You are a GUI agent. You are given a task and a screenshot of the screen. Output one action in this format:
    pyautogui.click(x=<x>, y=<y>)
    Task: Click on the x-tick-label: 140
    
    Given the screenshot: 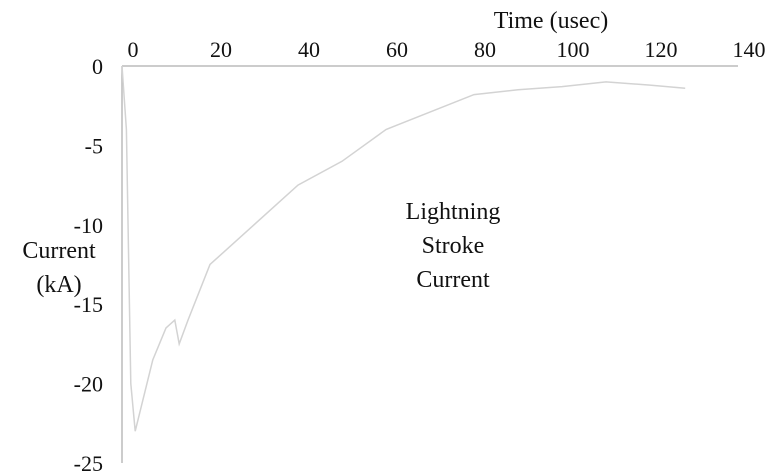 What is the action you would take?
    pyautogui.click(x=749, y=49)
    